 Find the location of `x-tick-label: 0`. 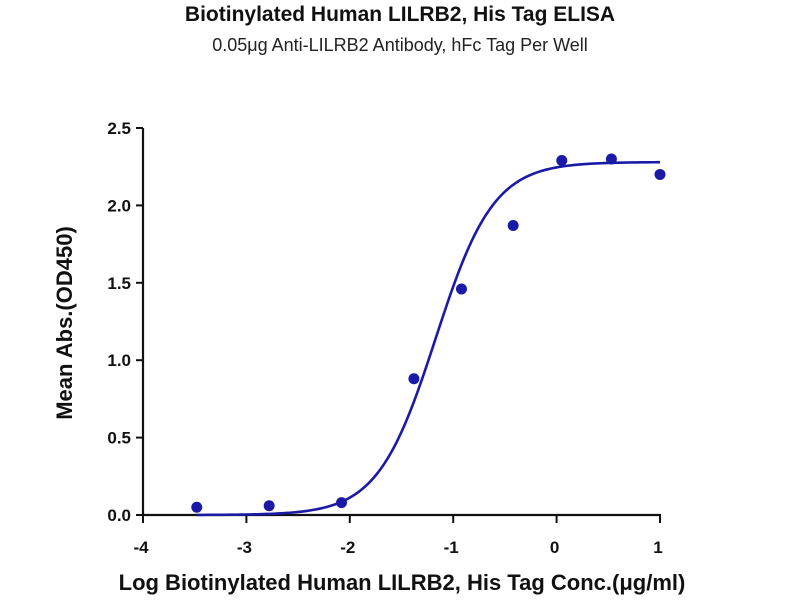

x-tick-label: 0 is located at coordinates (554, 547).